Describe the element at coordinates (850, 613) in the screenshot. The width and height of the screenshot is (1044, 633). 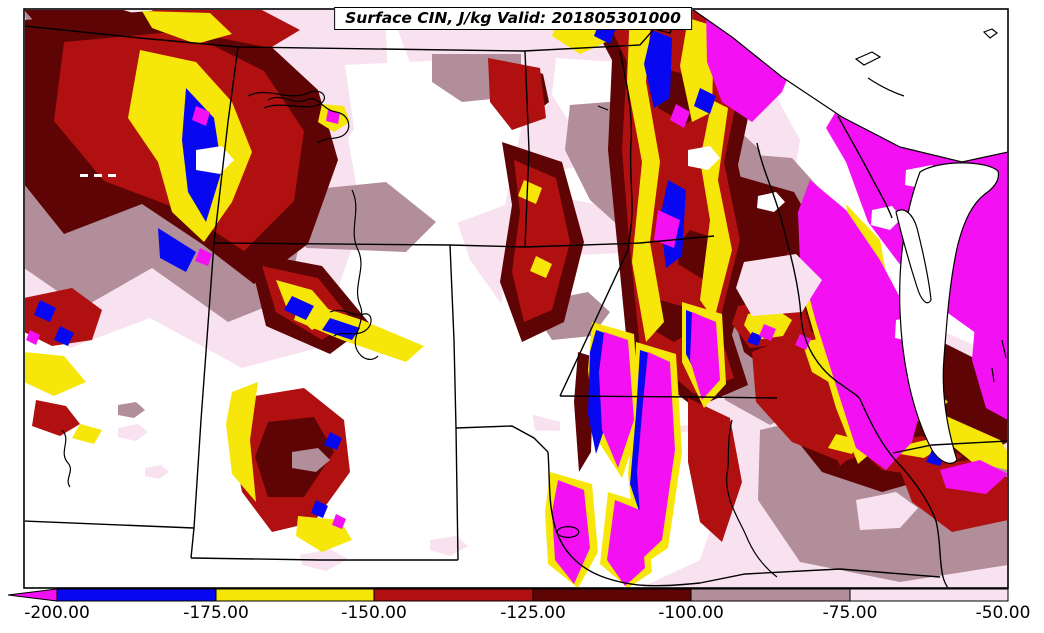
I see `colorbar-tick-label: -75.00` at that location.